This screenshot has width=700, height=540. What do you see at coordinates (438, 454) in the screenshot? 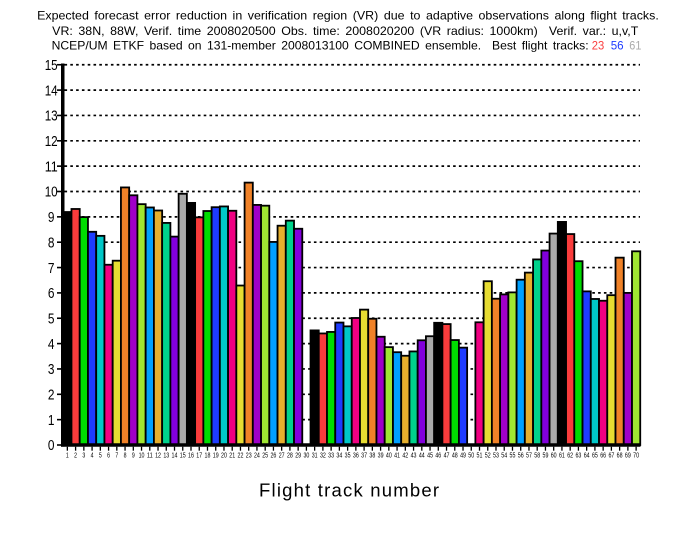
I see `svg-text: 46` at bounding box center [438, 454].